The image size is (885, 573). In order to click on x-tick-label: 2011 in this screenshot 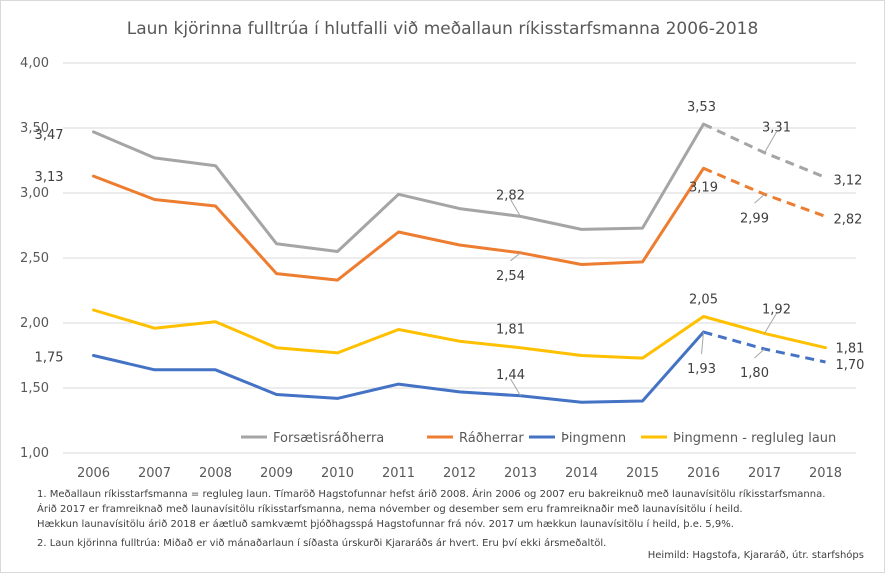, I will do `click(398, 473)`.